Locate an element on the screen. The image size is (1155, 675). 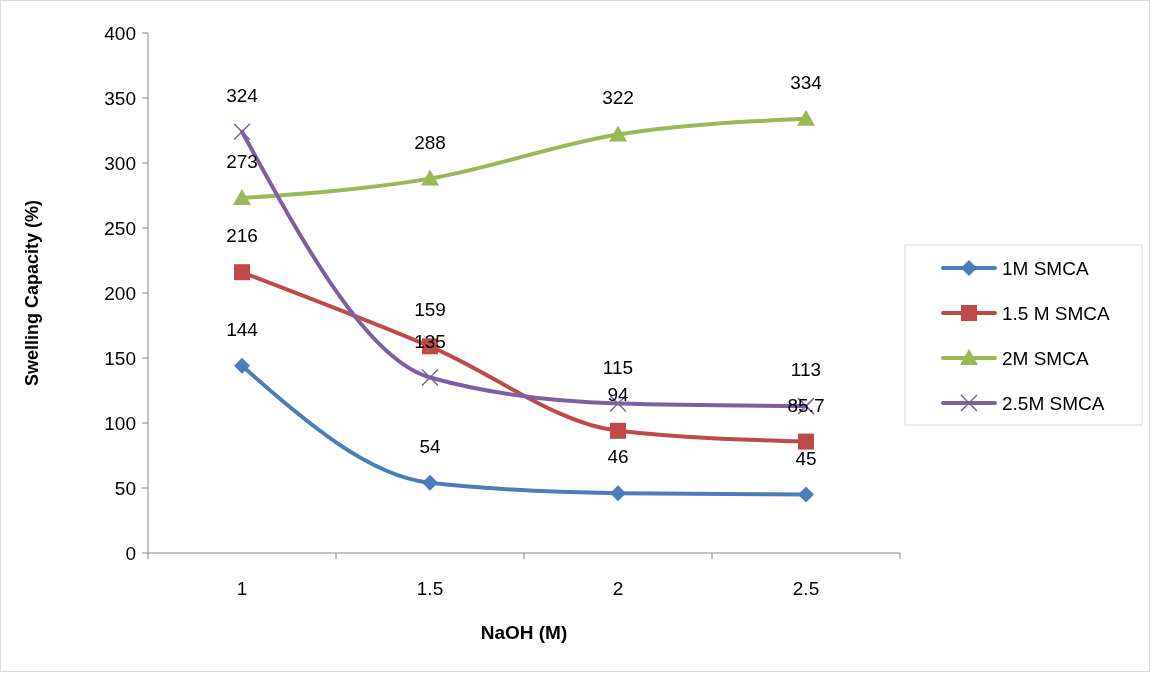
y-tick-label: 350 is located at coordinates (120, 98).